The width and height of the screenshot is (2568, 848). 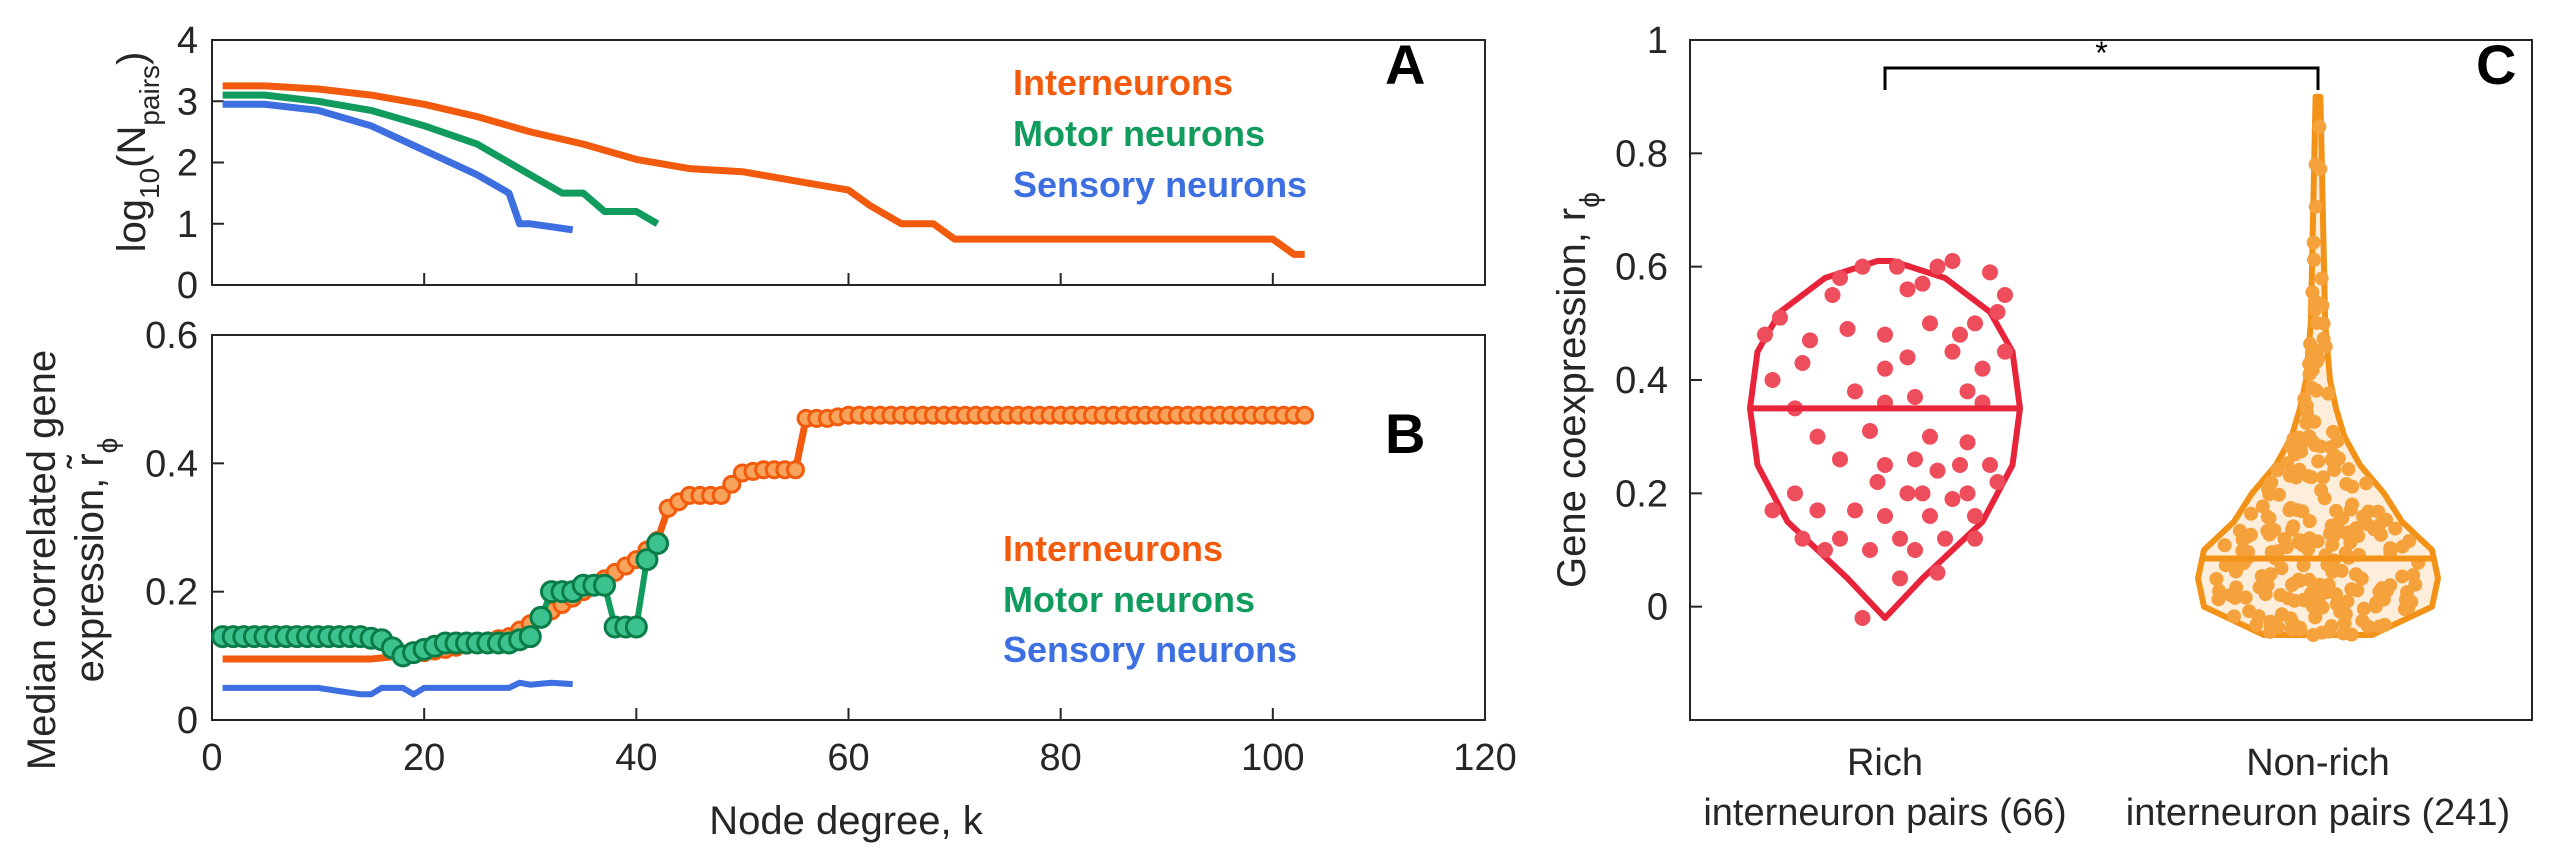 What do you see at coordinates (763, 170) in the screenshot?
I see `panel-a-series` at bounding box center [763, 170].